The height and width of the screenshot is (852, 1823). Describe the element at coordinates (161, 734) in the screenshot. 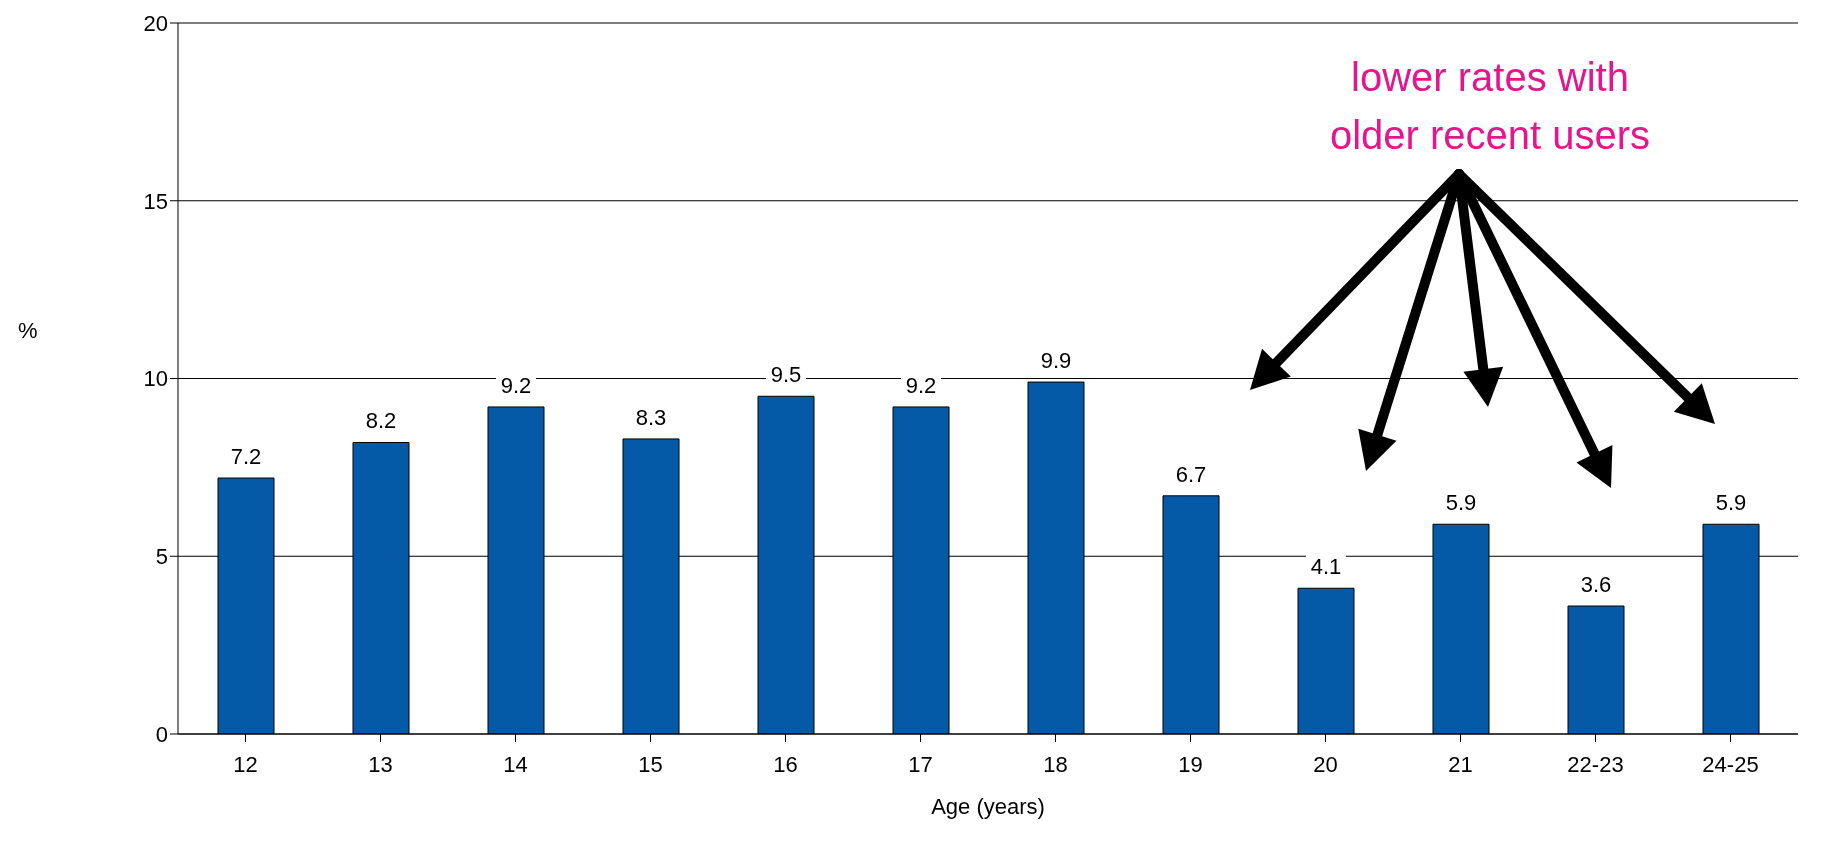

I see `y-tick-label: 0` at that location.